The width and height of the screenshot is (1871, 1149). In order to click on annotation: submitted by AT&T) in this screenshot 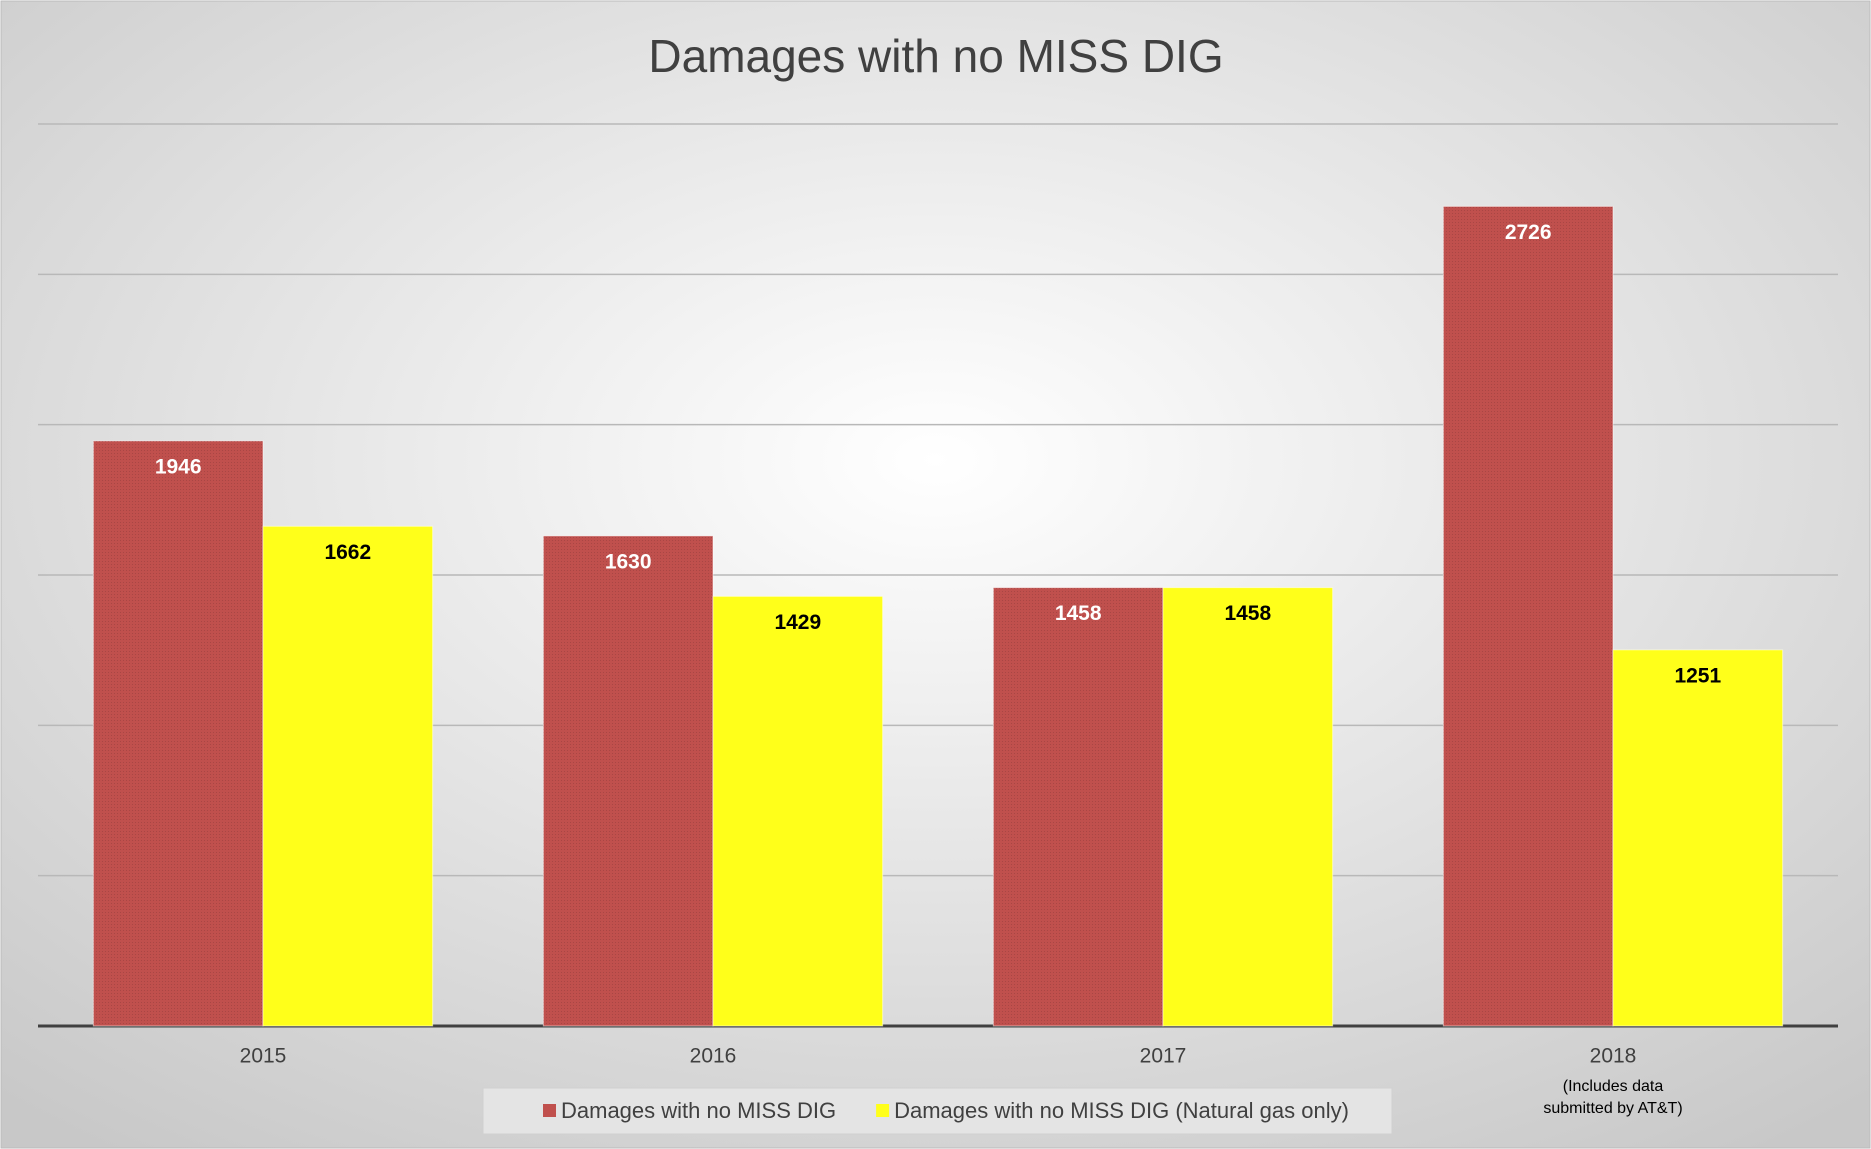, I will do `click(1612, 1108)`.